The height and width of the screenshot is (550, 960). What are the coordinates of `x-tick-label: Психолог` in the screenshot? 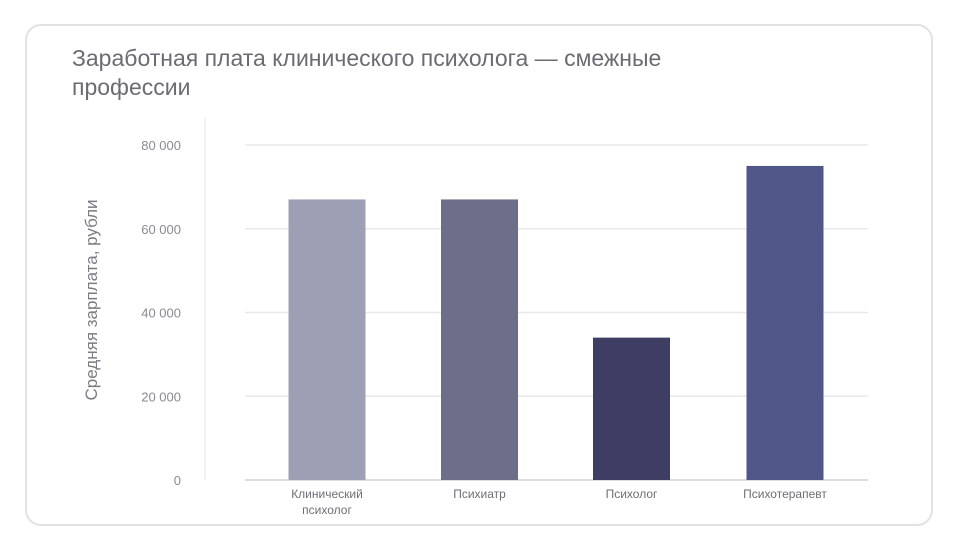 It's located at (632, 494).